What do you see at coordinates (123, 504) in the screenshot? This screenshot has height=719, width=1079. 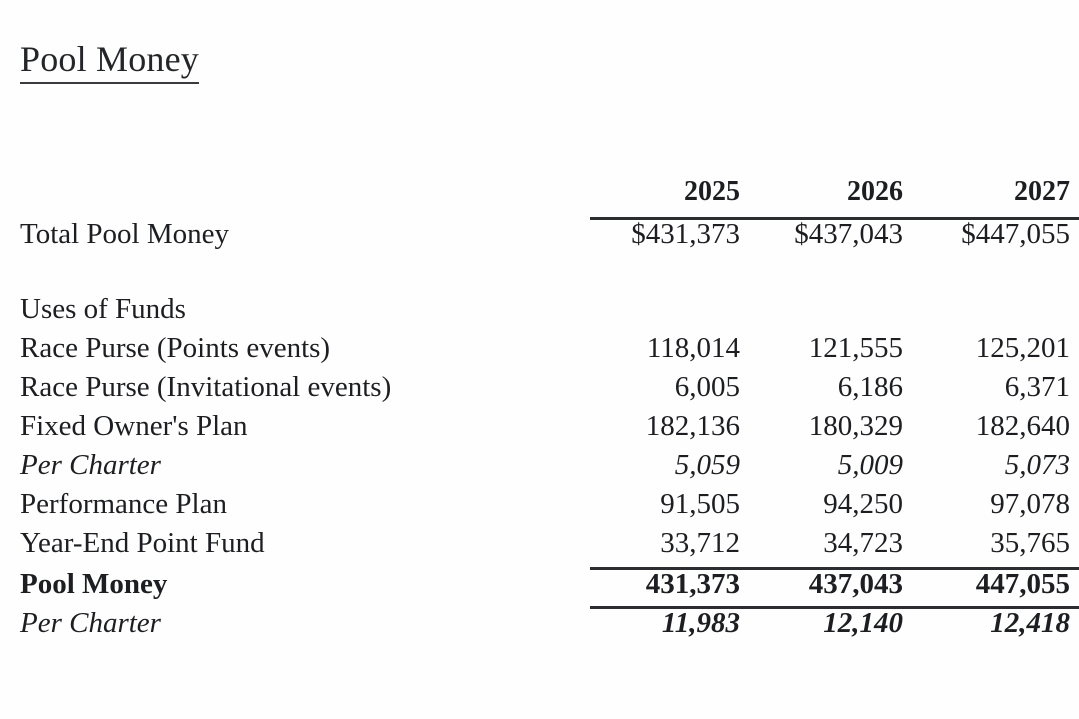 I see `row-label-performance-plan: Performance Plan` at bounding box center [123, 504].